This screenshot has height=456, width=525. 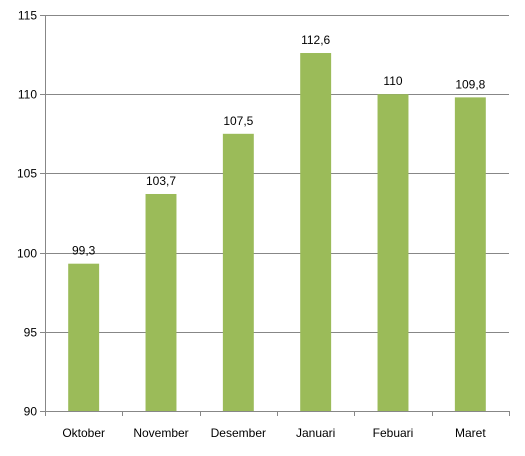 What do you see at coordinates (470, 433) in the screenshot?
I see `x-tick-label: Maret` at bounding box center [470, 433].